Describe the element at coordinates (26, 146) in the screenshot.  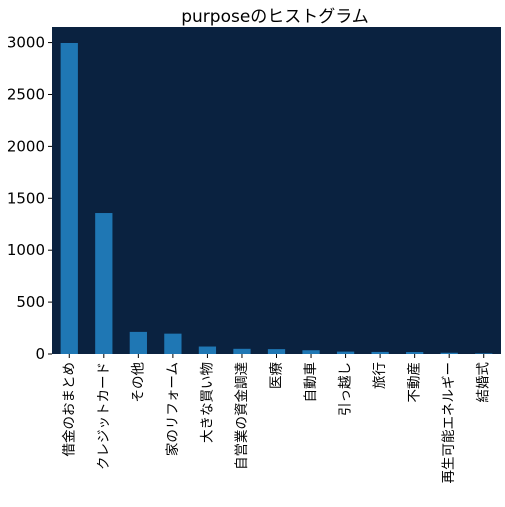
I see `y-tick-label-4: 2000` at that location.